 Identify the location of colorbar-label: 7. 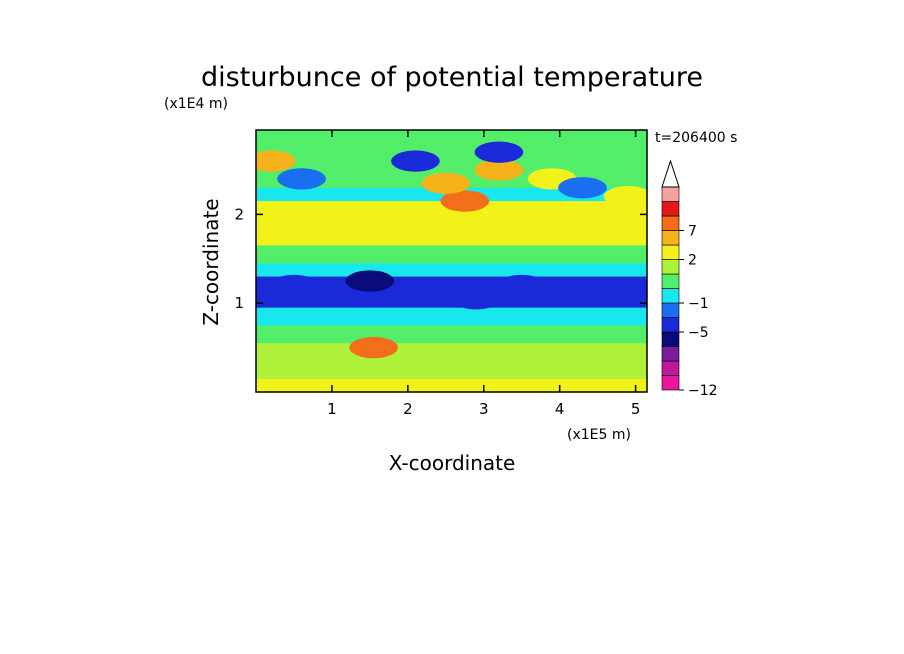
(692, 232).